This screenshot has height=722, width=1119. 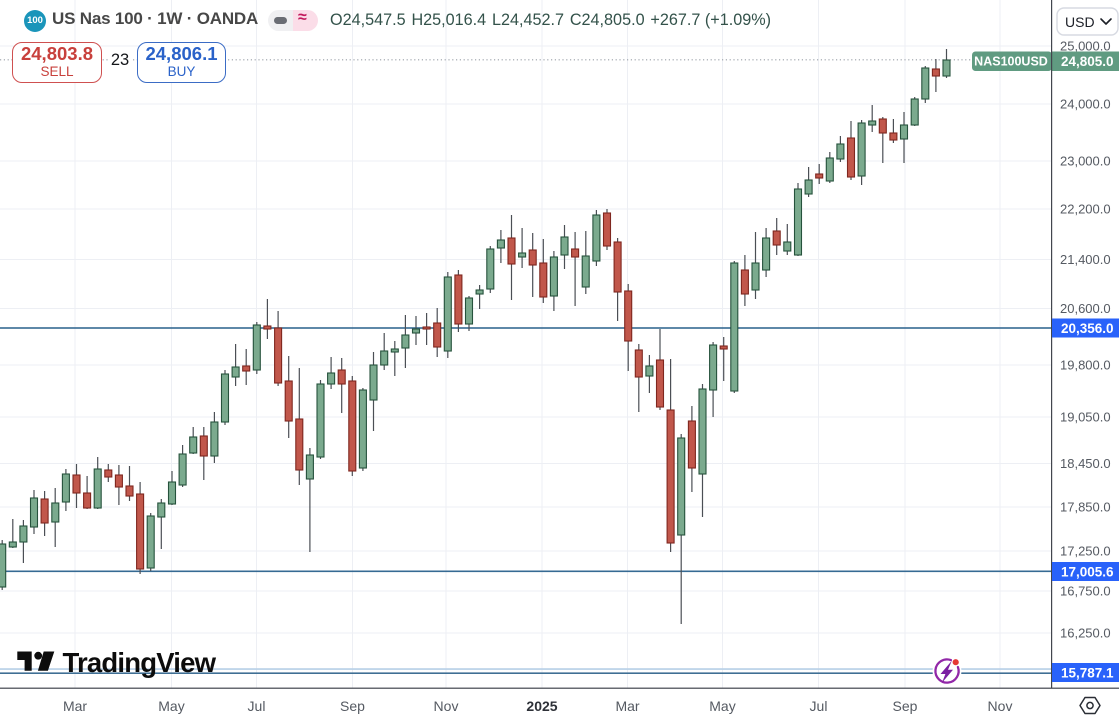 What do you see at coordinates (1087, 61) in the screenshot?
I see `svg-text: 24,805.0` at bounding box center [1087, 61].